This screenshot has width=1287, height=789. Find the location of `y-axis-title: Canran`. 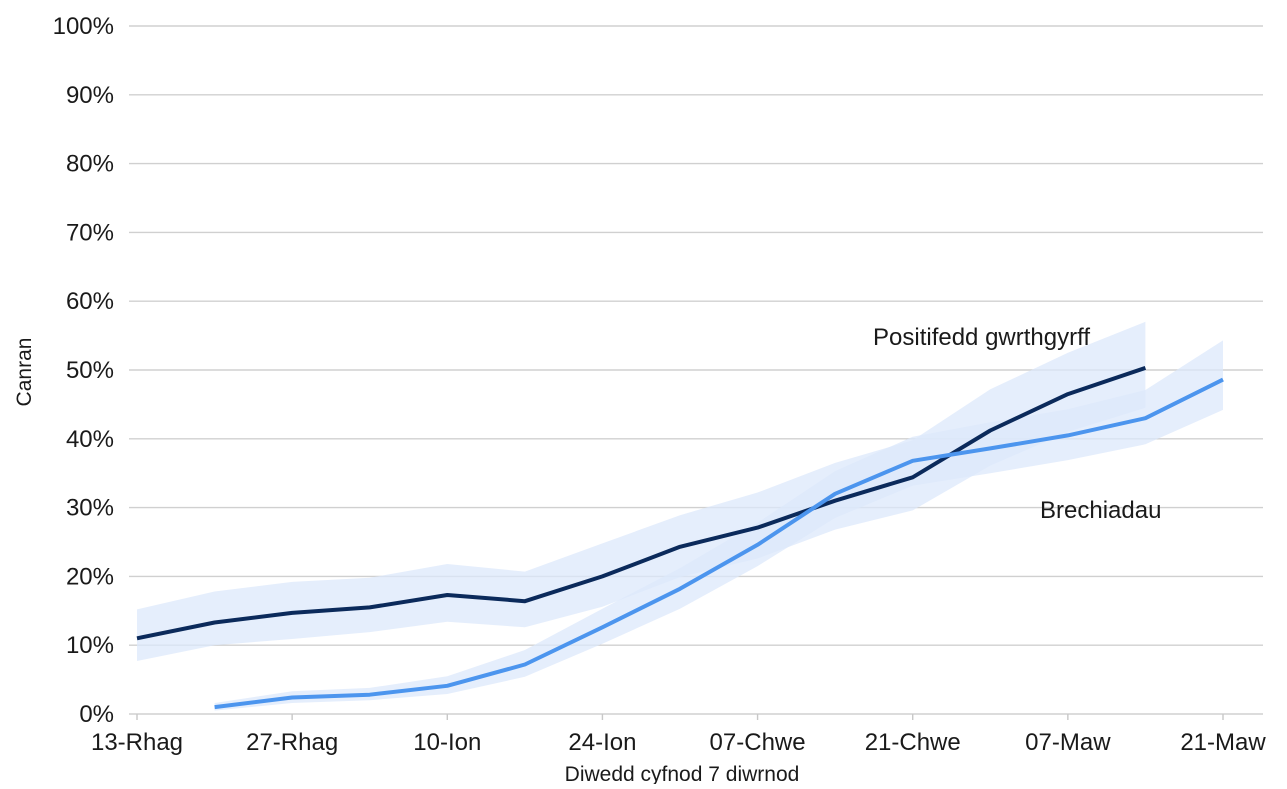

y-axis-title: Canran is located at coordinates (24, 372).